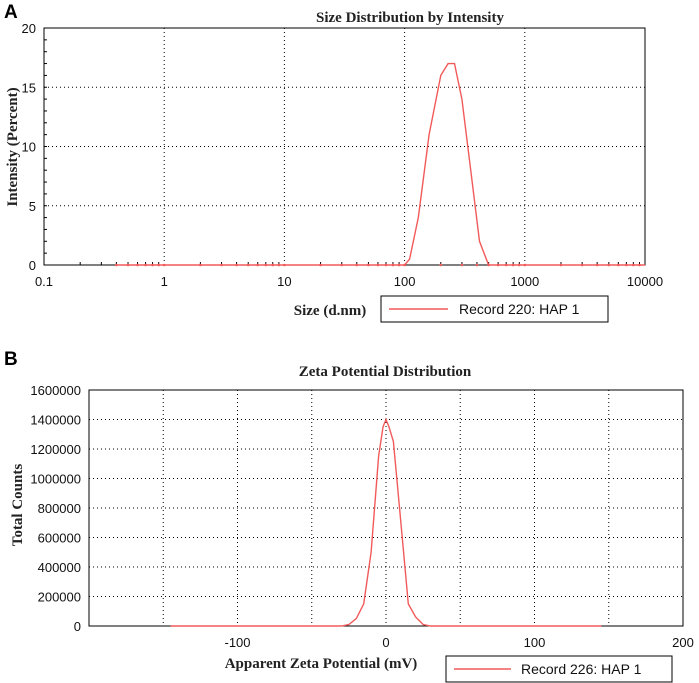 Image resolution: width=699 pixels, height=683 pixels. What do you see at coordinates (683, 642) in the screenshot?
I see `panel-b-x-tick-label: 200` at bounding box center [683, 642].